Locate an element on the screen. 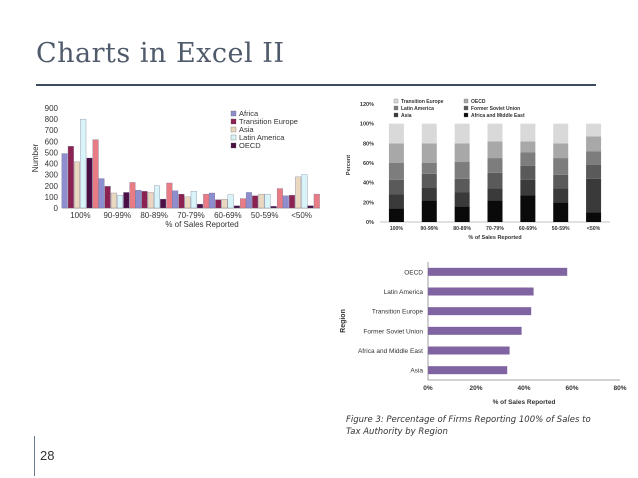 Image resolution: width=638 pixels, height=478 pixels. y-tick-label: 0% is located at coordinates (370, 223).